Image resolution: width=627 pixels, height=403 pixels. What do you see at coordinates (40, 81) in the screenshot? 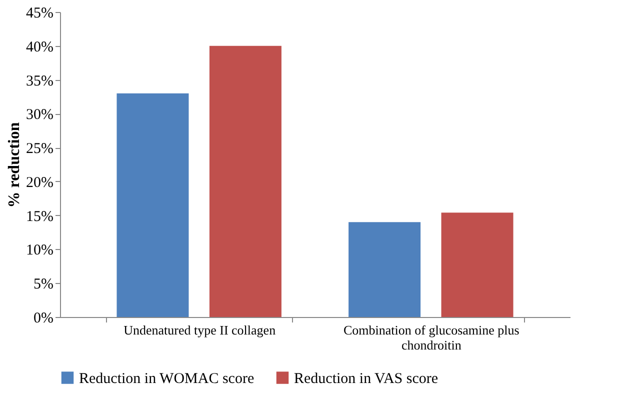
I see `y-tick-label: 35%` at bounding box center [40, 81].